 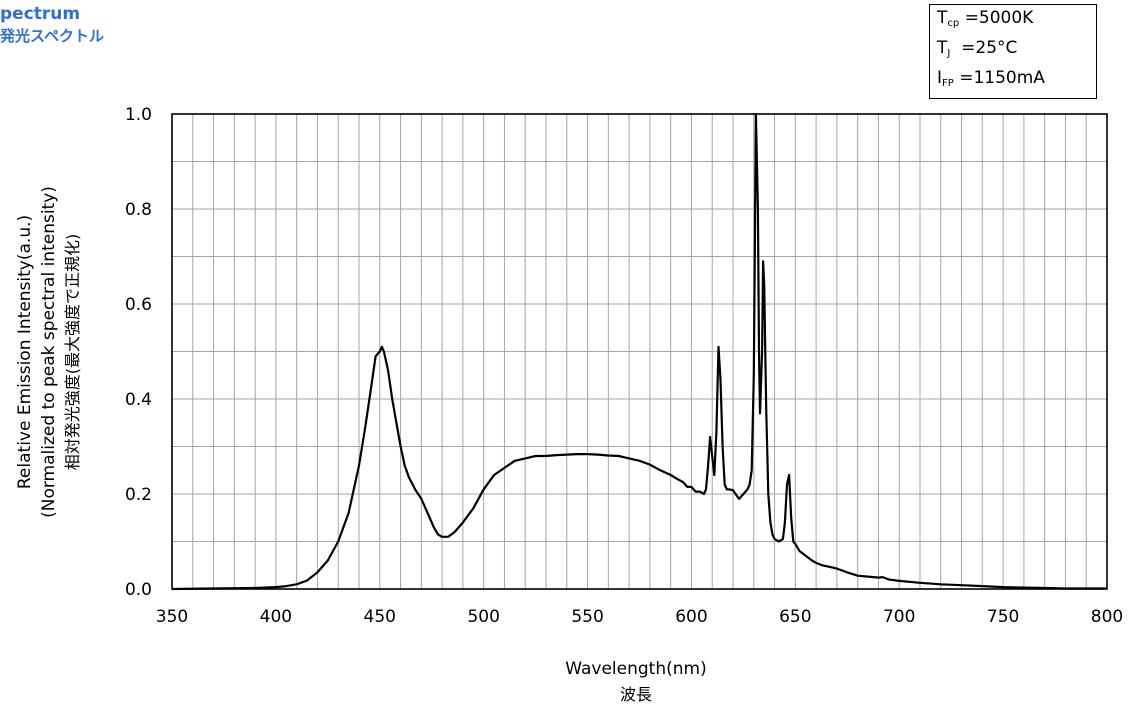 I want to click on y-tick-label: 0.2, so click(x=138, y=495).